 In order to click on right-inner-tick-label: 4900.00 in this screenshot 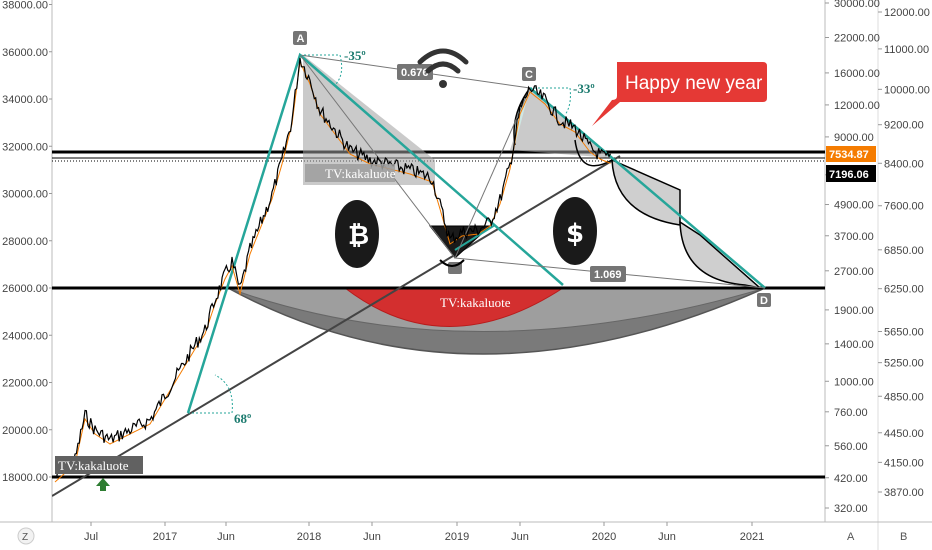, I will do `click(854, 206)`.